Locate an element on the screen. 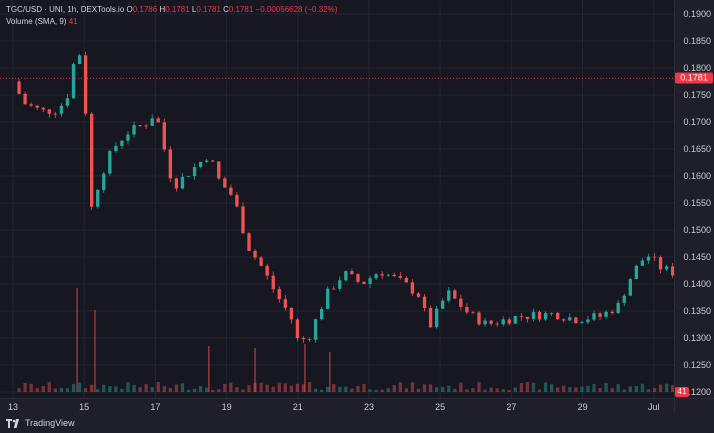 The height and width of the screenshot is (433, 714). time-axis: 13 15 17 19 21 23 25 27 29 Jul is located at coordinates (337, 406).